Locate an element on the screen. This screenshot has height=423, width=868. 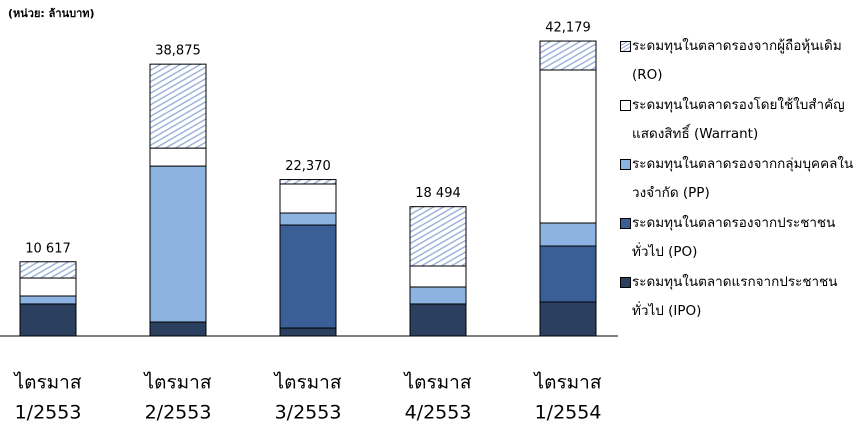
legend-label: ระดมทุนในตลาดรองจากผู้ถือหุ้นเดิม (RO) is located at coordinates (737, 60).